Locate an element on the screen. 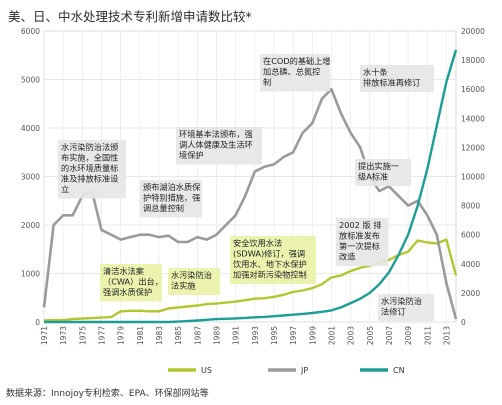  annotation-text: 法实施 is located at coordinates (183, 286).